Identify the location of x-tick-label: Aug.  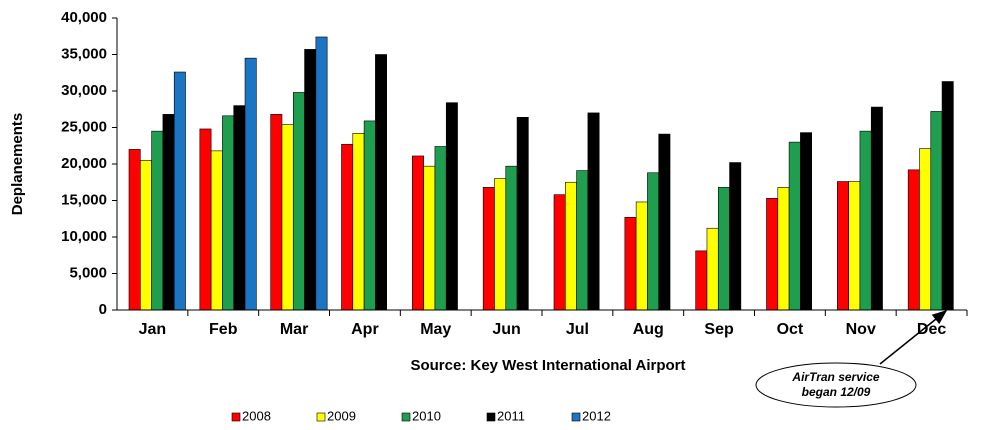
(648, 329).